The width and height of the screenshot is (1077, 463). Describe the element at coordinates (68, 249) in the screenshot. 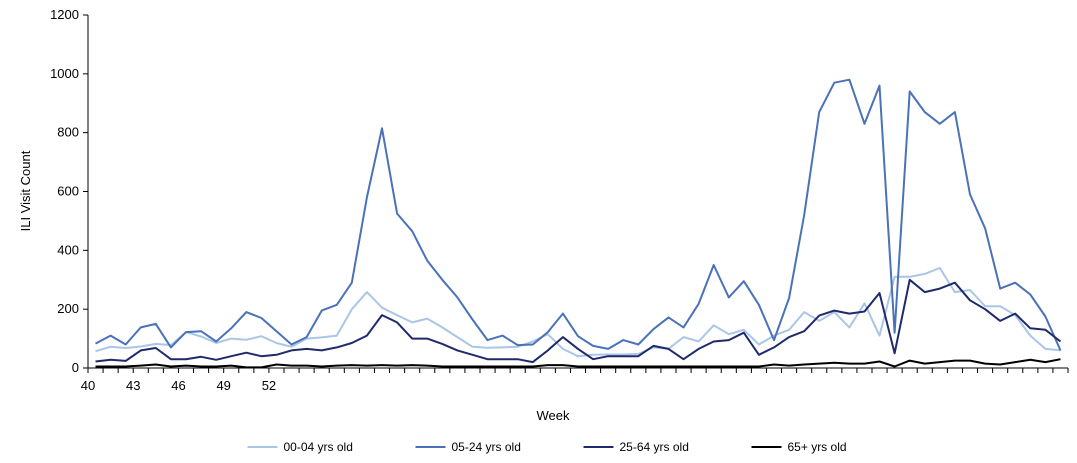

I see `y-tick-label: 400` at that location.